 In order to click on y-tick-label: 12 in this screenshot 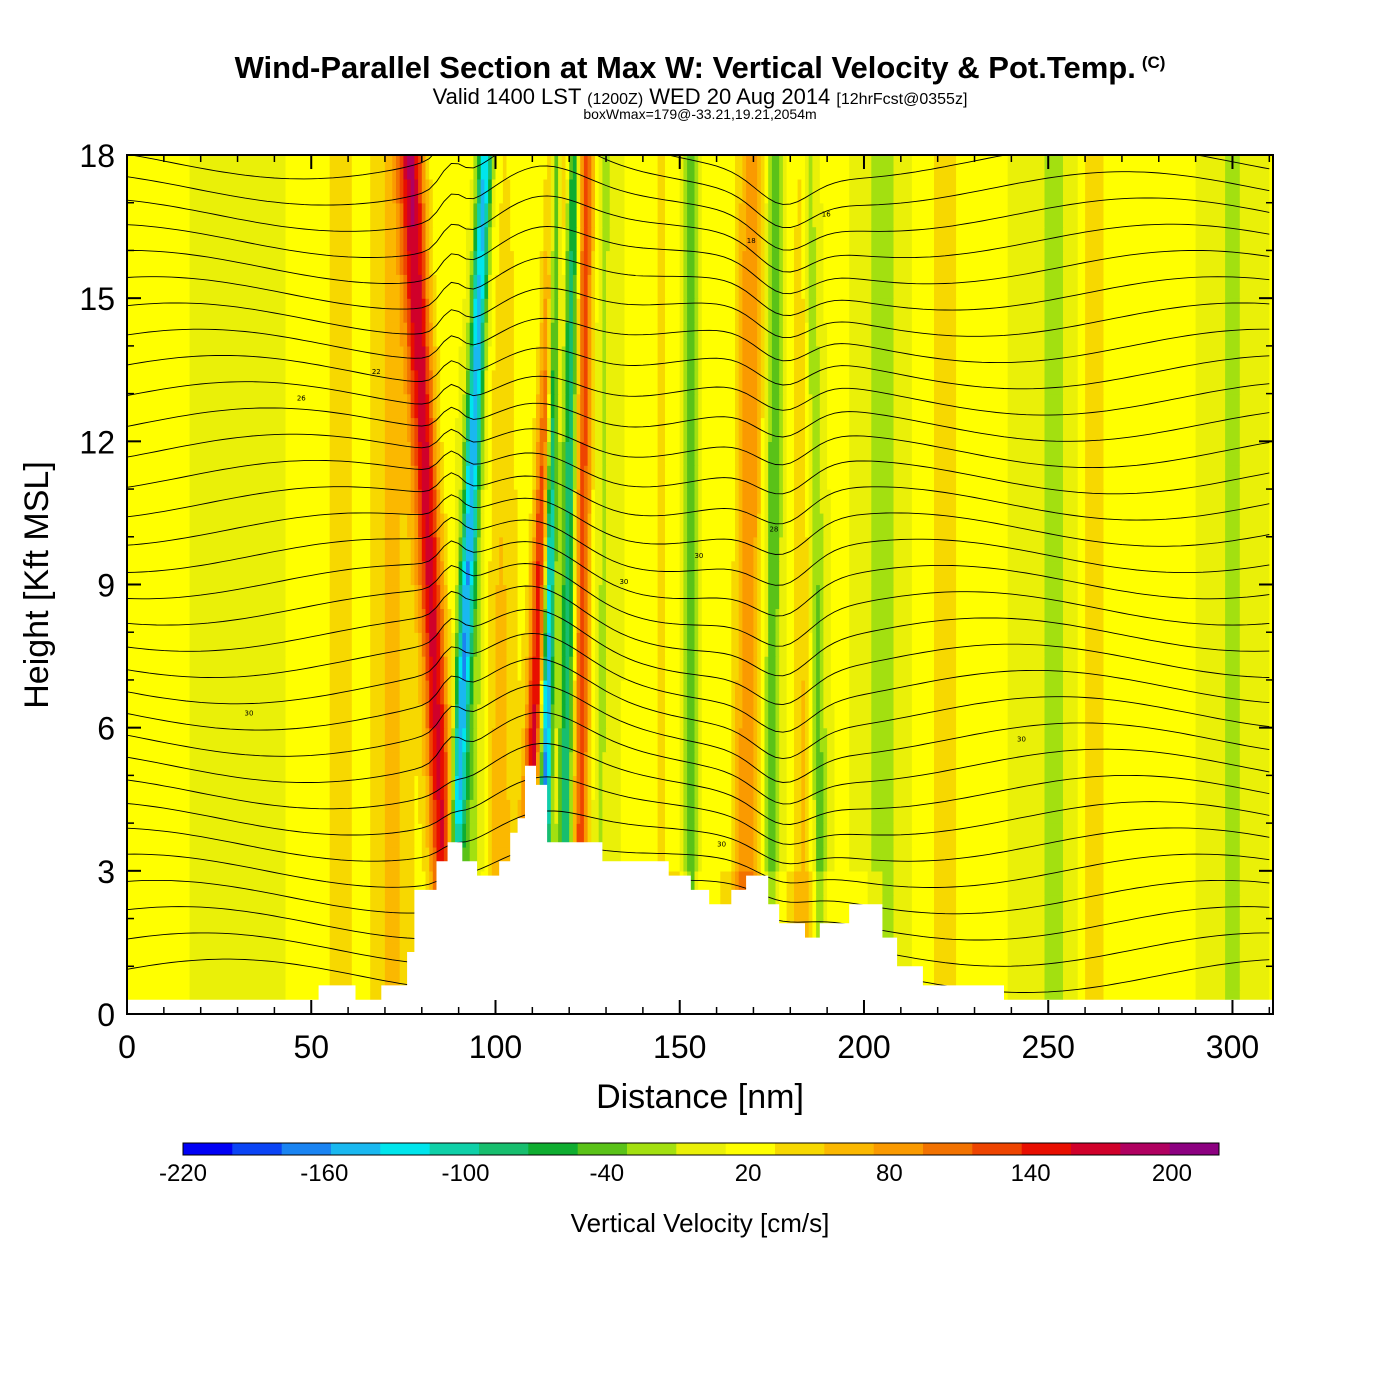, I will do `click(97, 442)`.